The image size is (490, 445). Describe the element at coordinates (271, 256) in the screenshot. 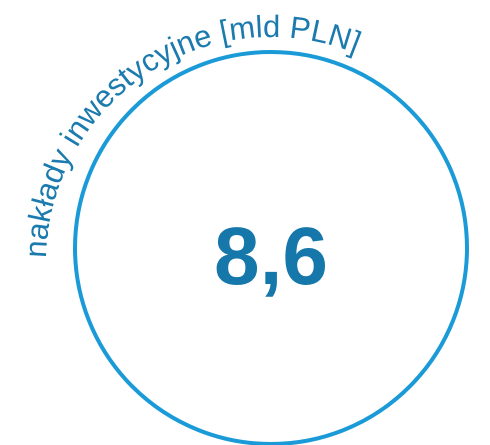

I see `value: 8,6` at that location.